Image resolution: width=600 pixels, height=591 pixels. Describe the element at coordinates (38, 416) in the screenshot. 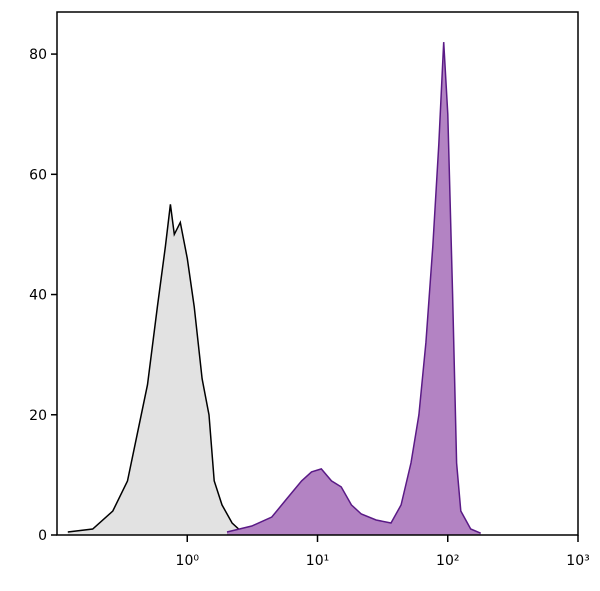

I see `y-tick-label: 20` at that location.